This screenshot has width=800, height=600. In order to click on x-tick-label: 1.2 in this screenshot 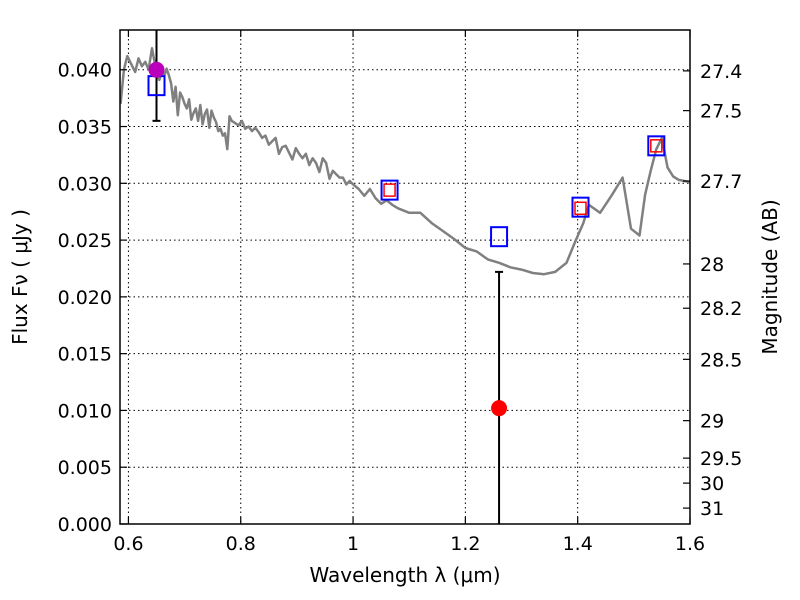, I will do `click(465, 544)`.